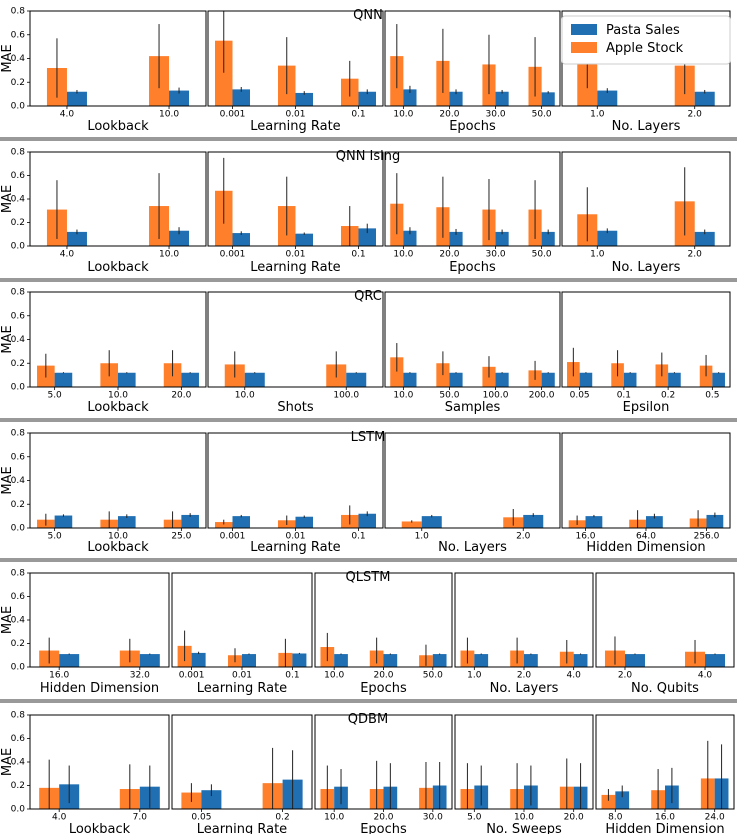 This screenshot has width=737, height=834. What do you see at coordinates (397, 372) in the screenshot?
I see `bar-apple-stock` at bounding box center [397, 372].